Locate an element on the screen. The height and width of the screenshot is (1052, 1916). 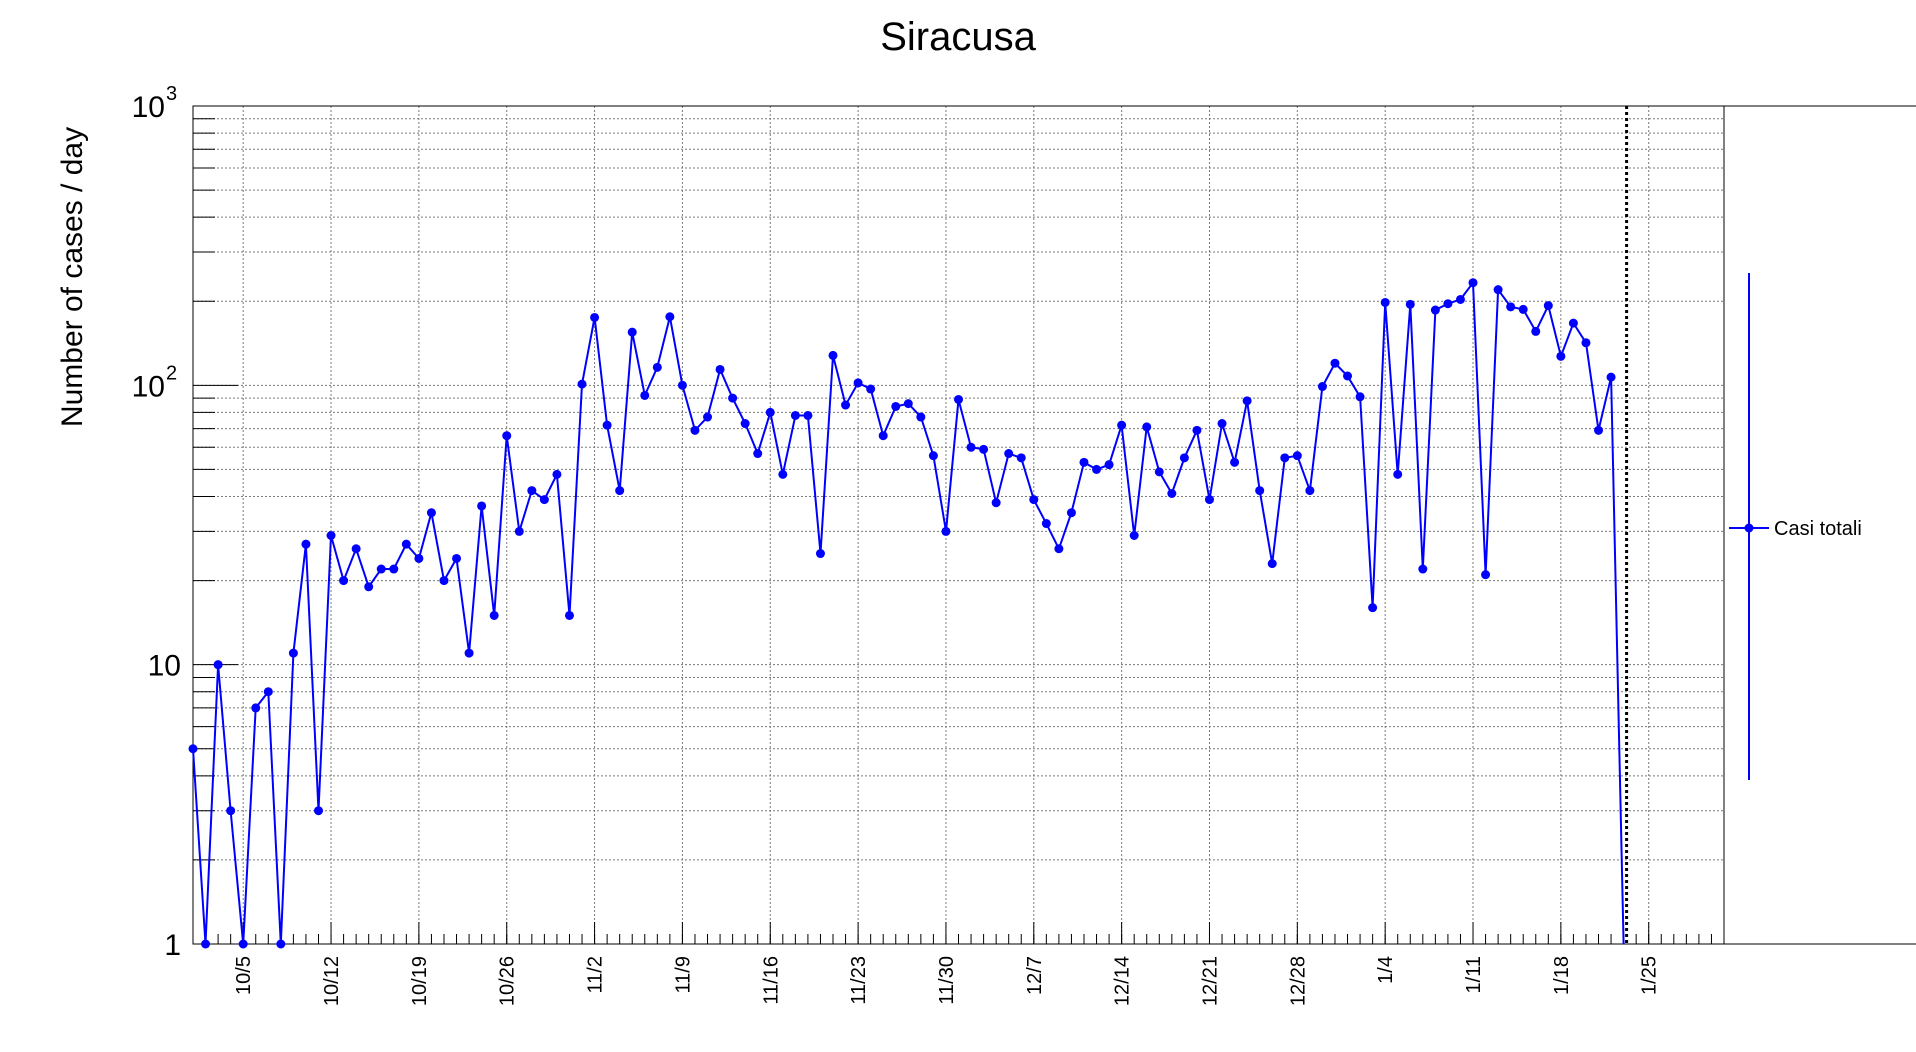
x-tick-label: 11/16 is located at coordinates (771, 980).